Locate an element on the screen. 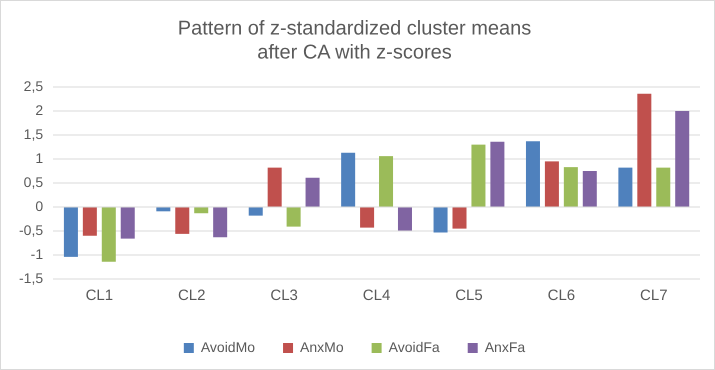 This screenshot has width=715, height=370. y-tick-label: 1 is located at coordinates (39, 158).